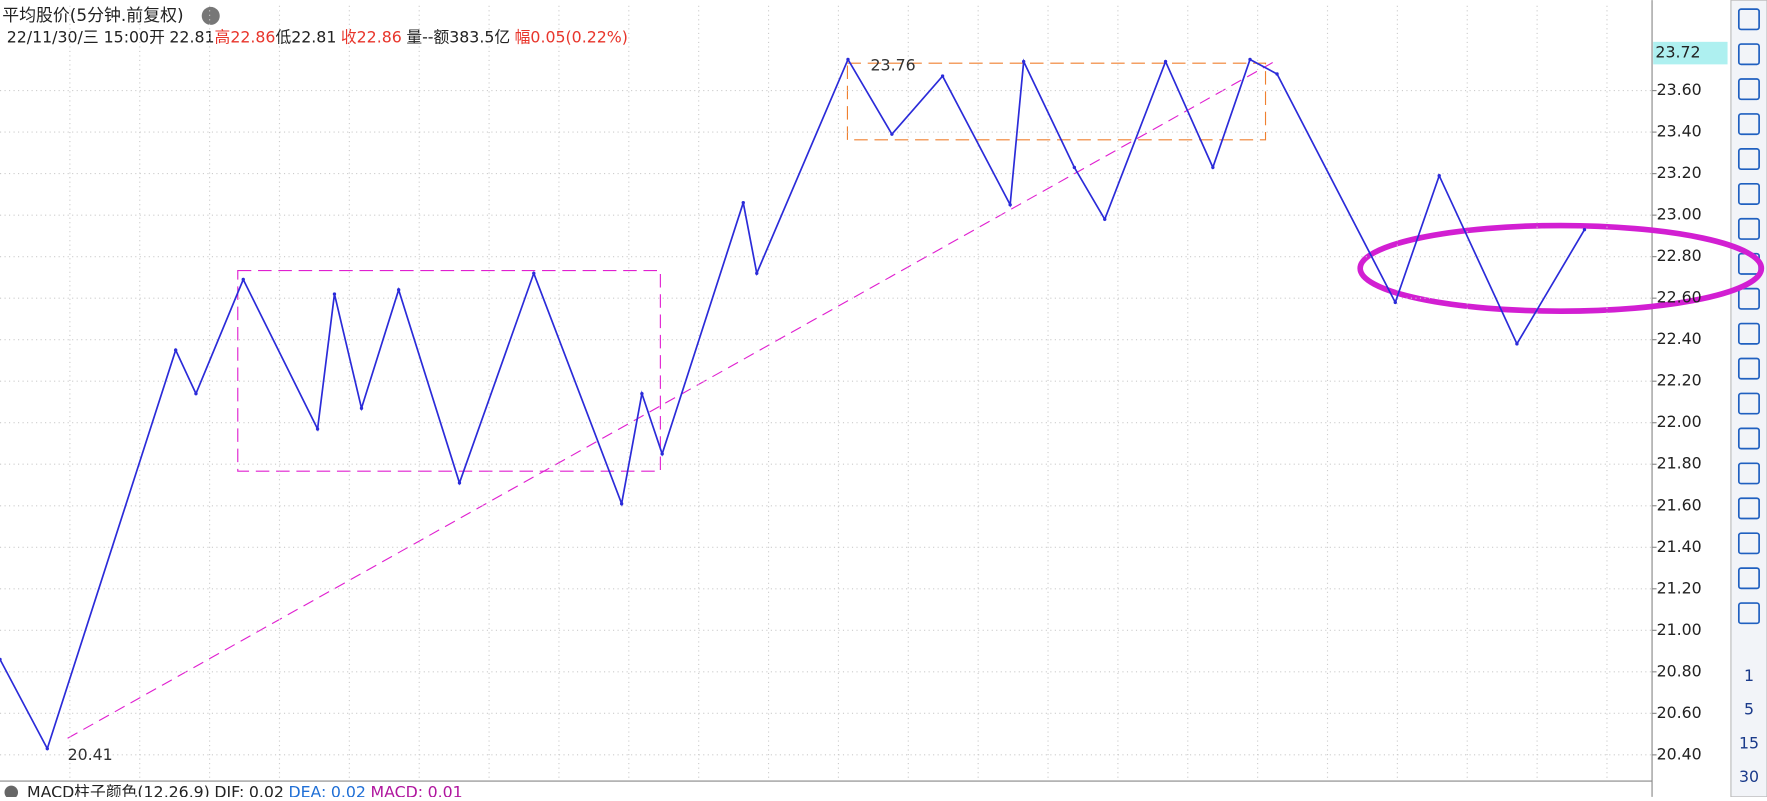 This screenshot has height=801, width=1767. I want to click on y-tick-label: 23.40, so click(1679, 131).